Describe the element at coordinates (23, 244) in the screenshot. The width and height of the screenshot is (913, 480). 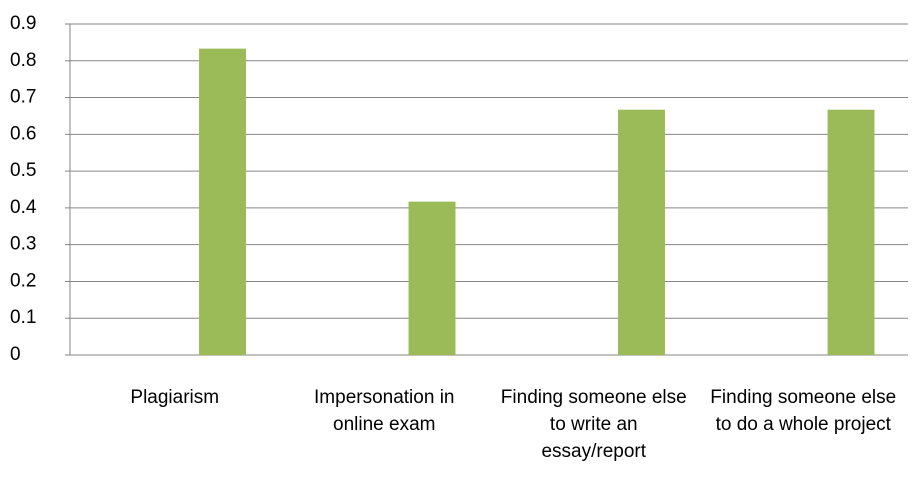
I see `y-tick-label: 0.3` at that location.